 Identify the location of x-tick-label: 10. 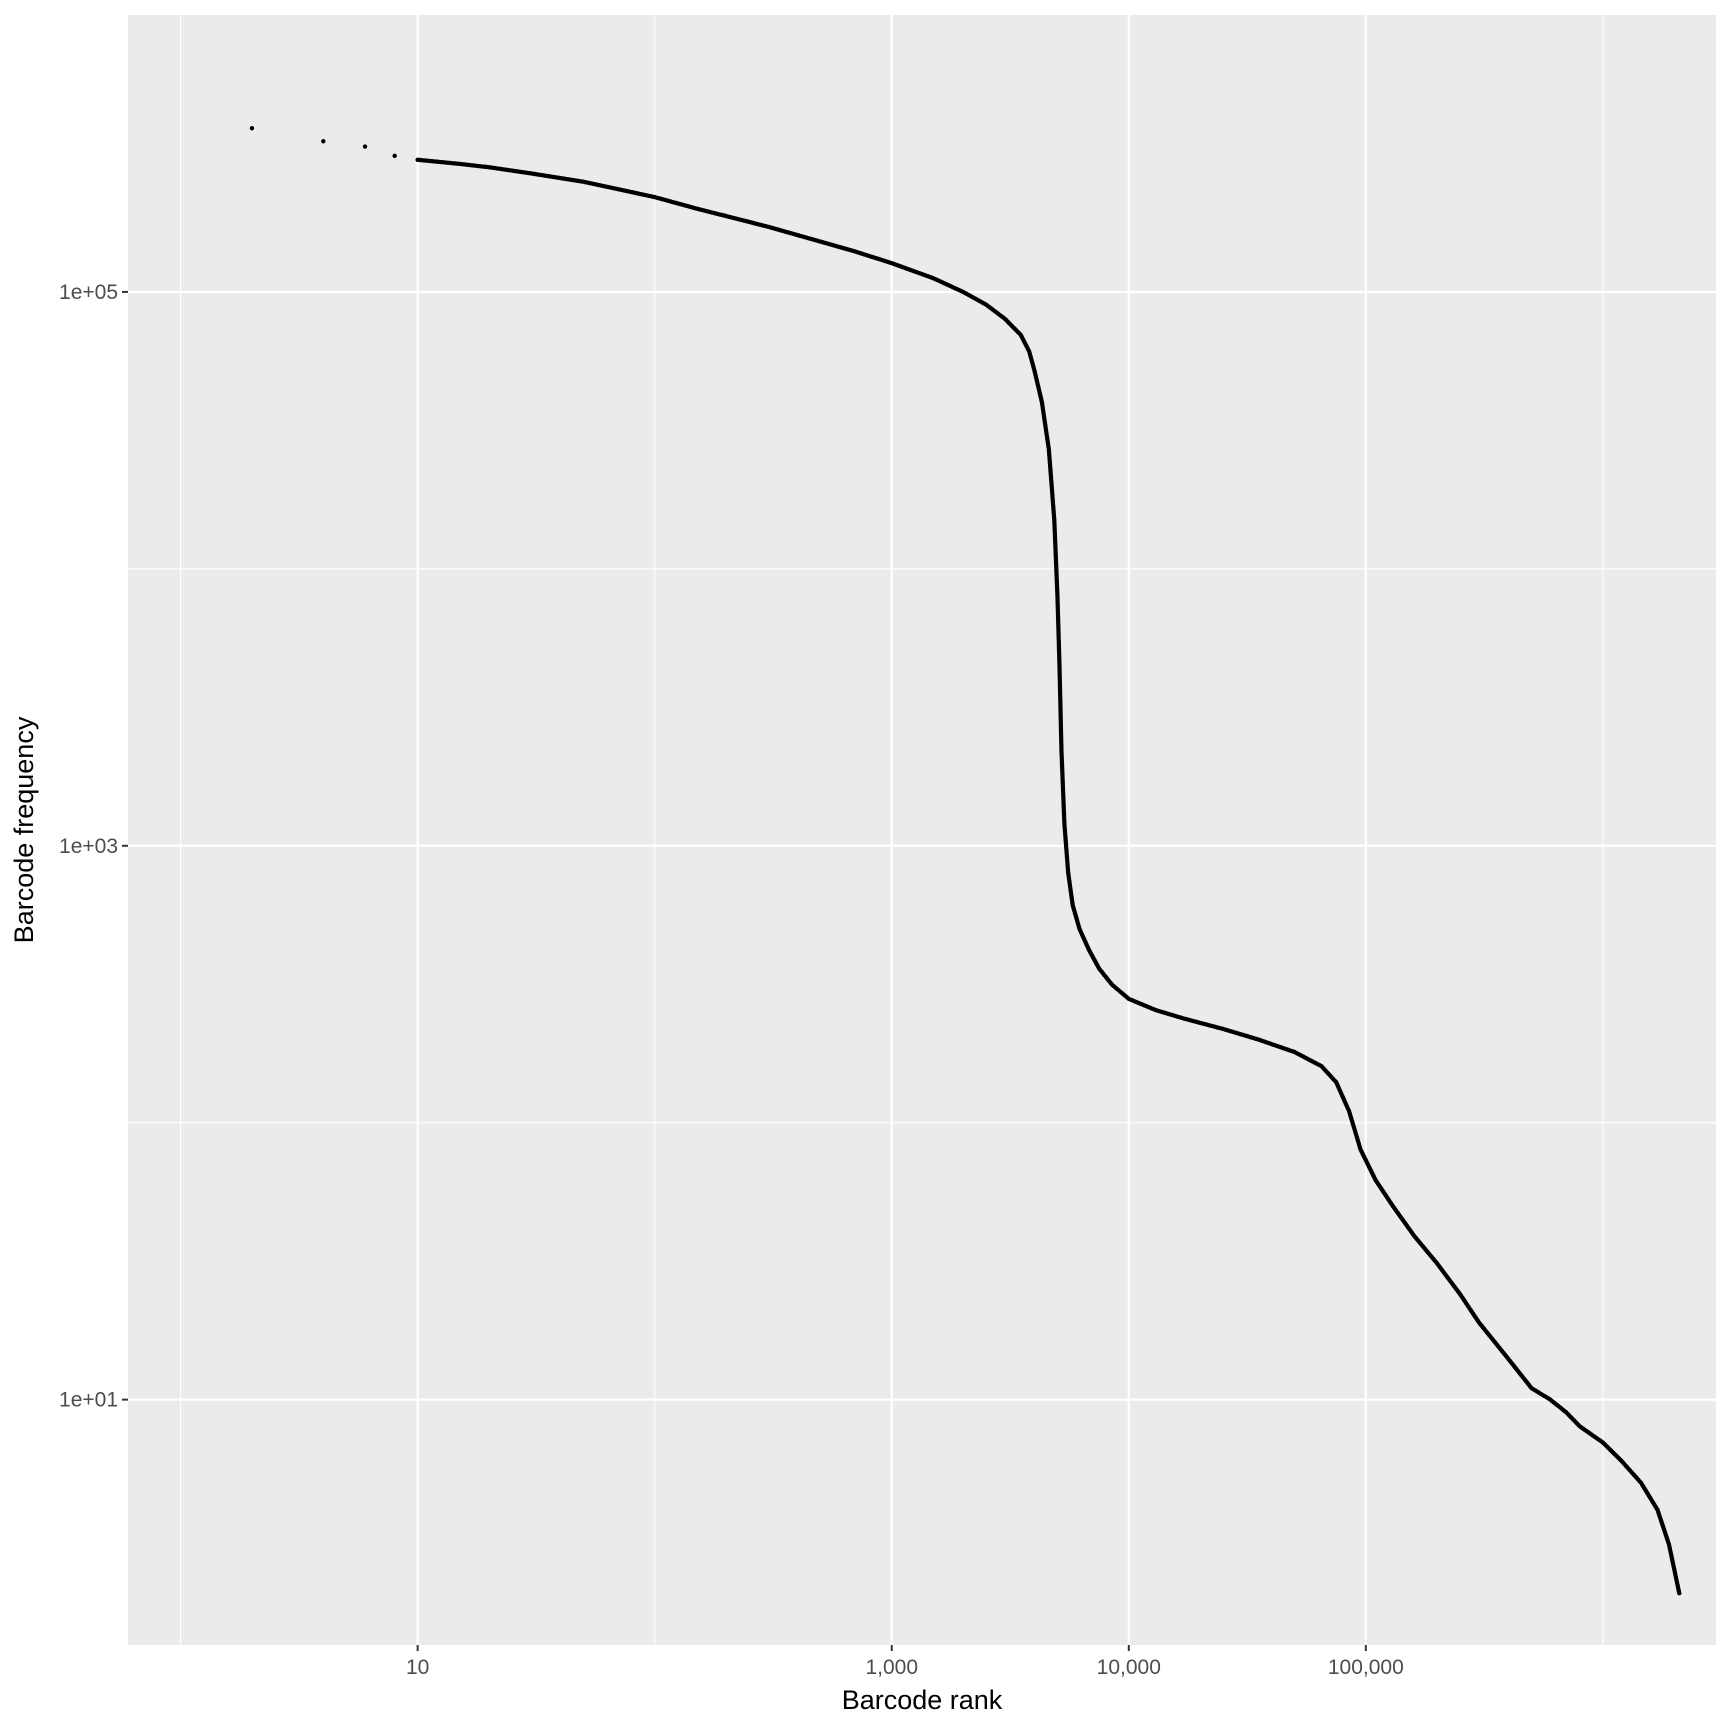
(417, 1667).